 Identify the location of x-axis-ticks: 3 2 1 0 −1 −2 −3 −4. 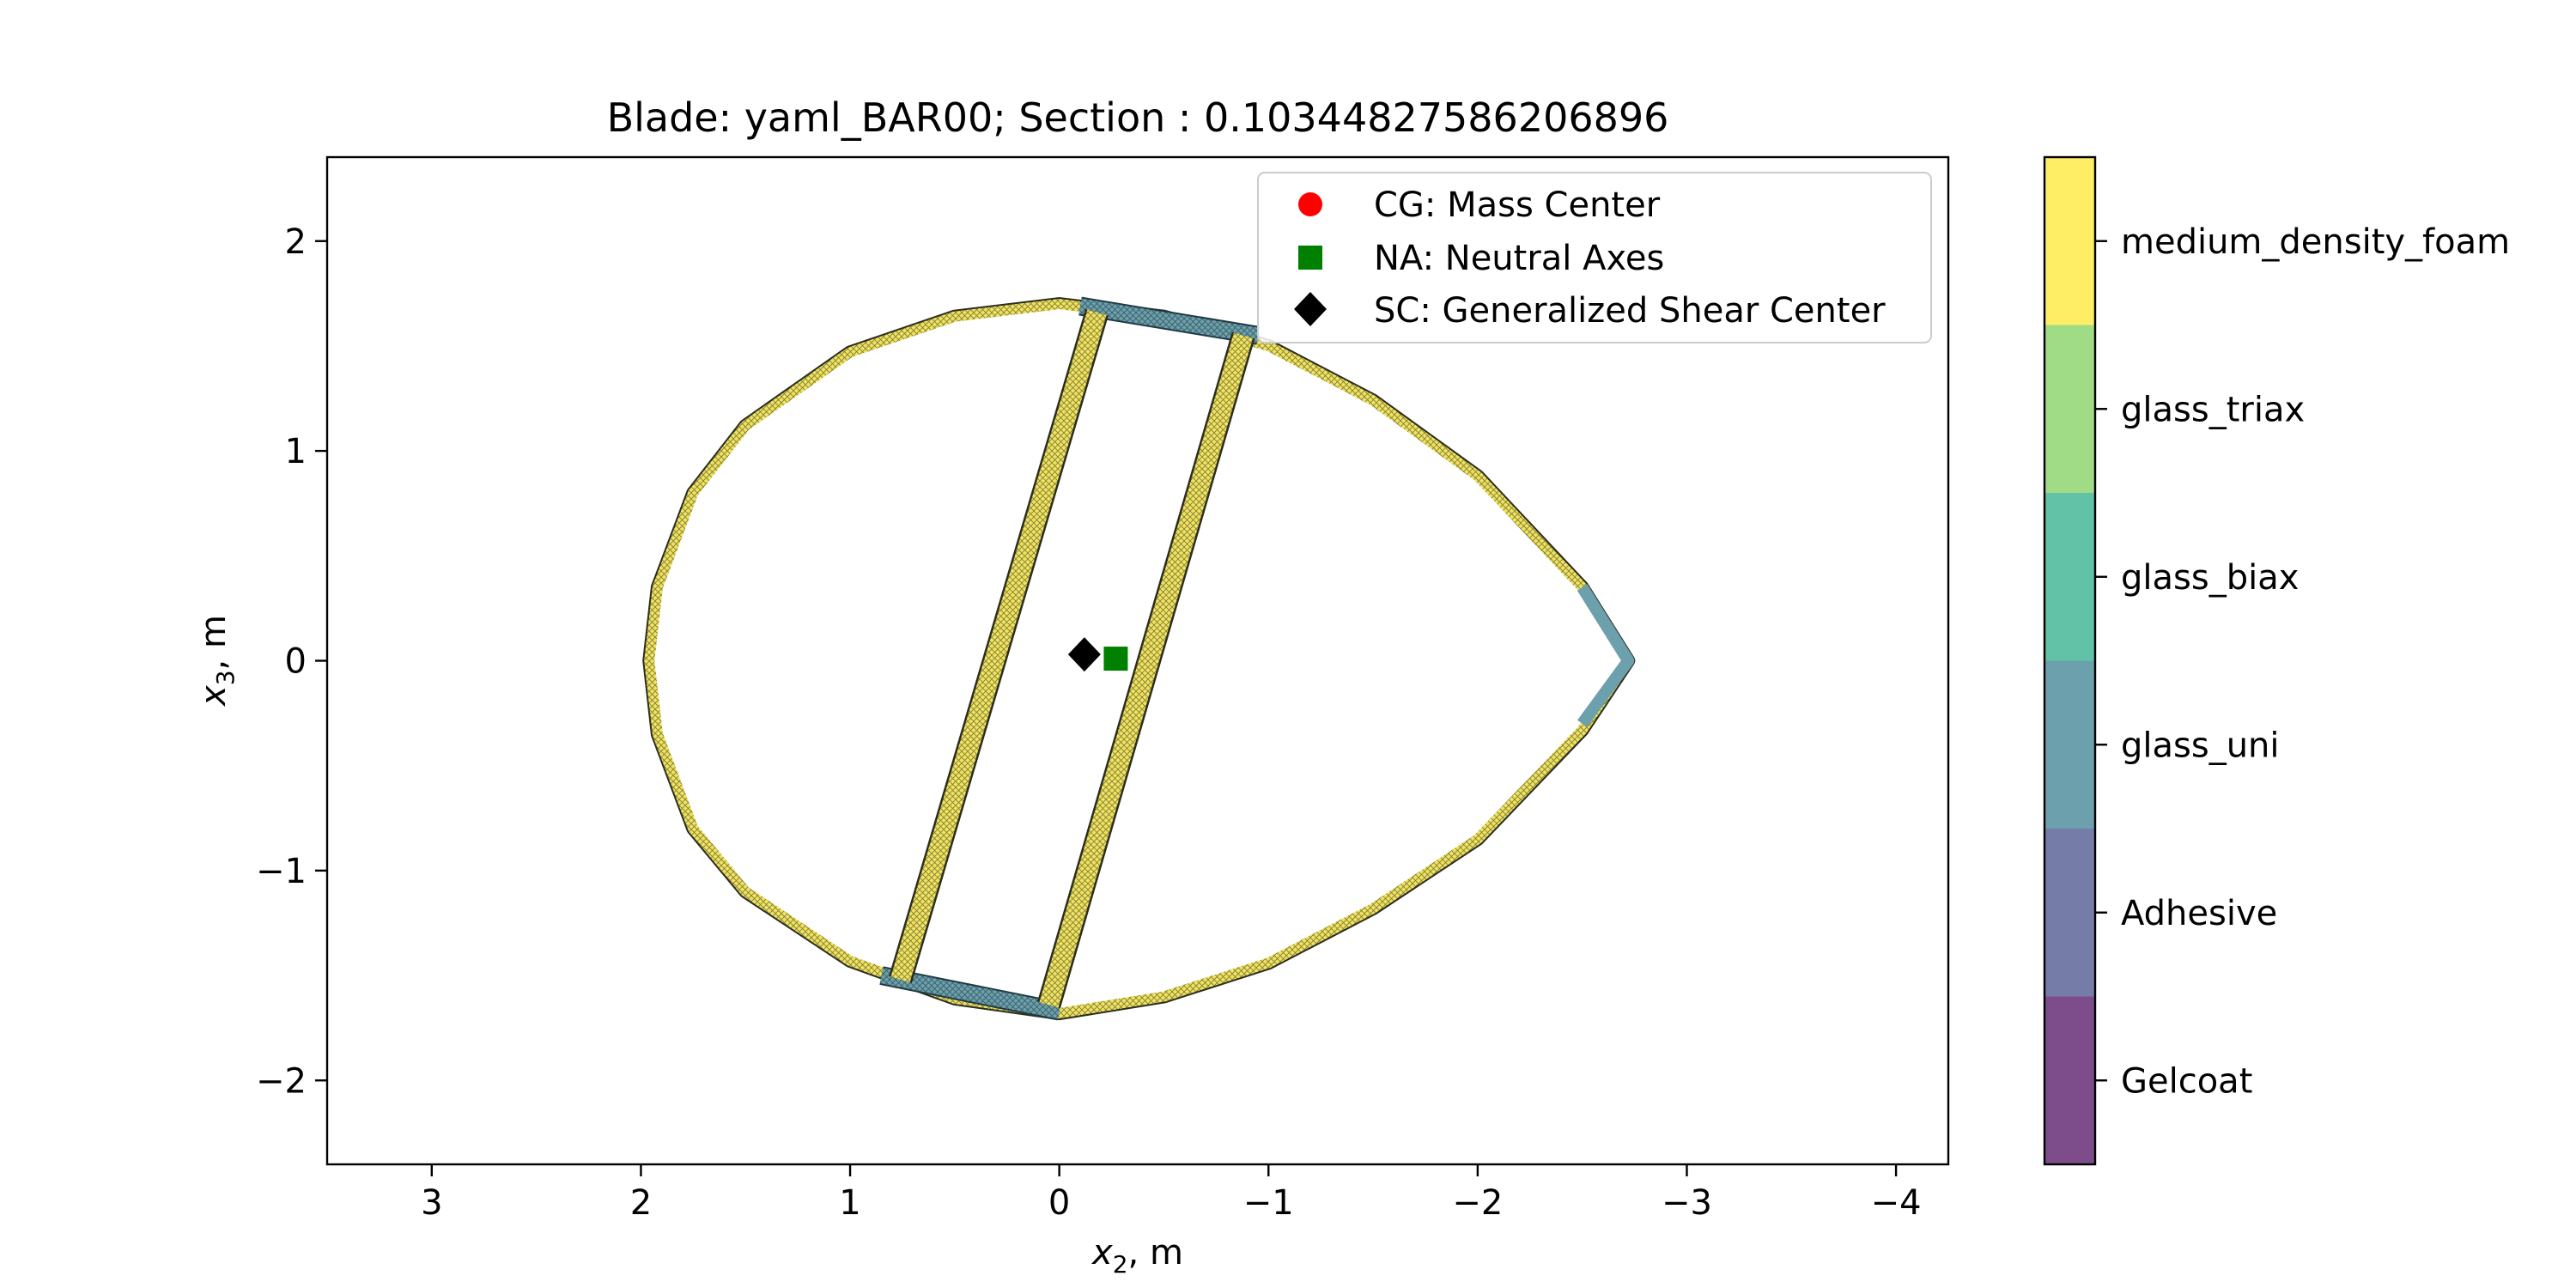
(1171, 1193).